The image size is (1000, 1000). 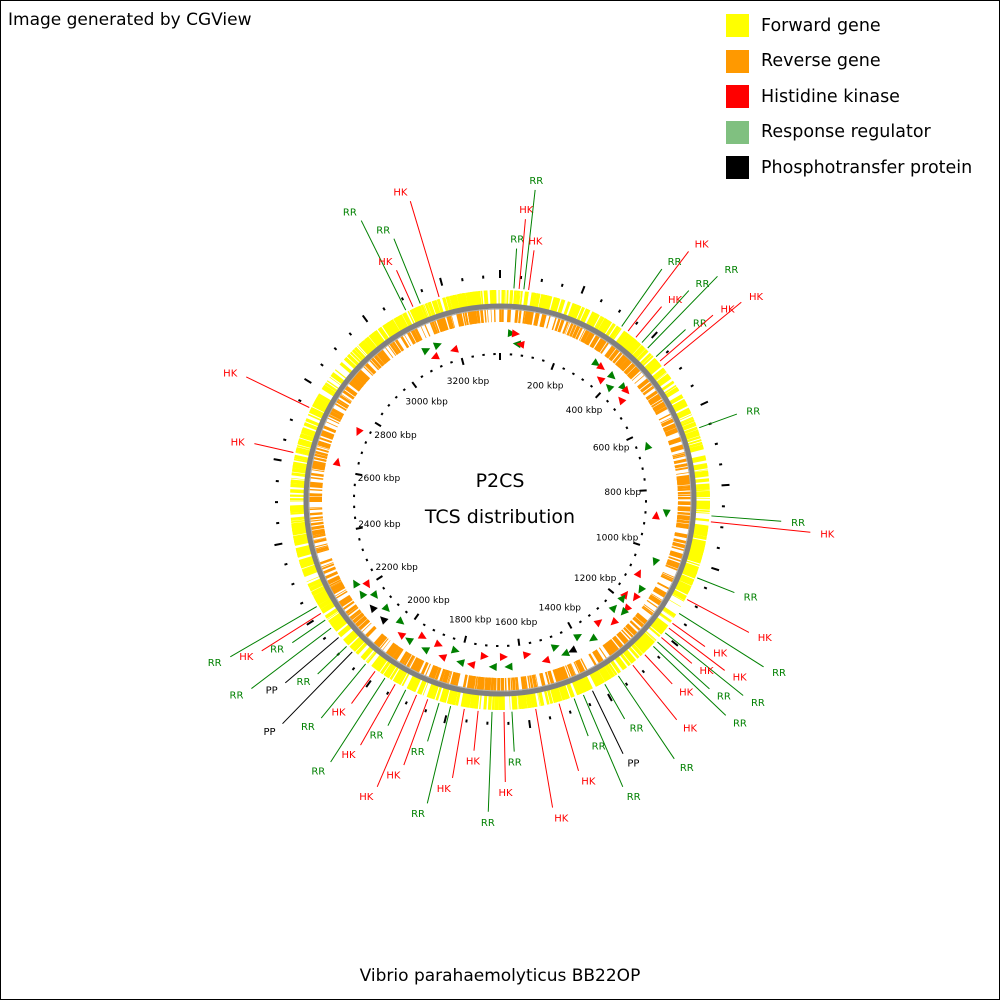 What do you see at coordinates (737, 26) in the screenshot?
I see `legend-swatch` at bounding box center [737, 26].